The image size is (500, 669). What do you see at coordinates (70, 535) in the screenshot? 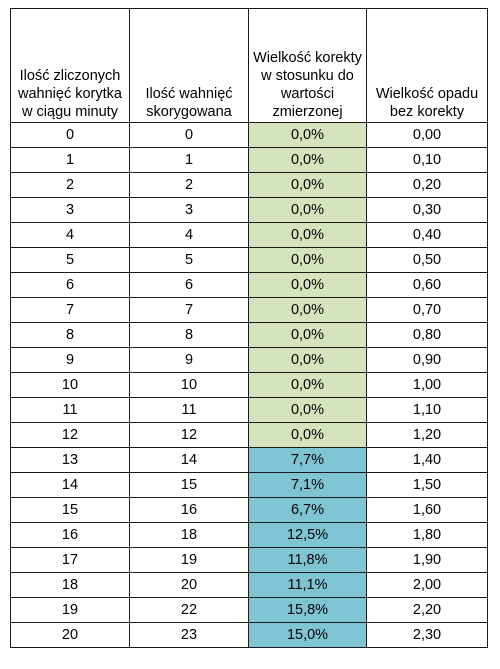
I see `counted-cell: 16` at bounding box center [70, 535].